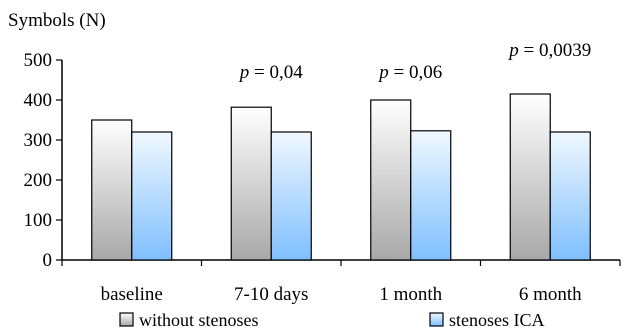  Describe the element at coordinates (270, 72) in the screenshot. I see `p-value-annotation: p = 0,04` at that location.